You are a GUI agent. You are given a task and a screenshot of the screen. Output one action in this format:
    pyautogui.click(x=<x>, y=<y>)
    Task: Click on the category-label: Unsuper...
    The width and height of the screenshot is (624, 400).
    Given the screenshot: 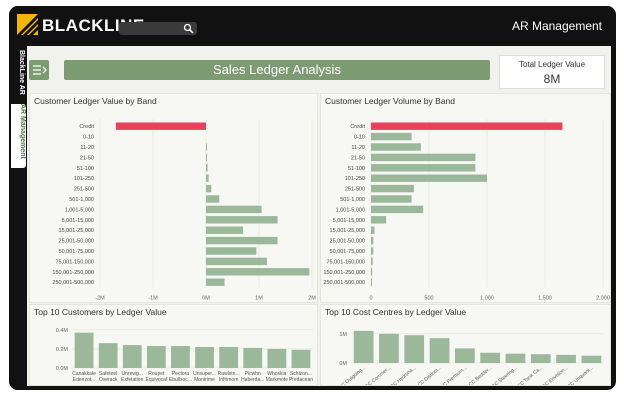 What is the action you would take?
    pyautogui.click(x=204, y=374)
    